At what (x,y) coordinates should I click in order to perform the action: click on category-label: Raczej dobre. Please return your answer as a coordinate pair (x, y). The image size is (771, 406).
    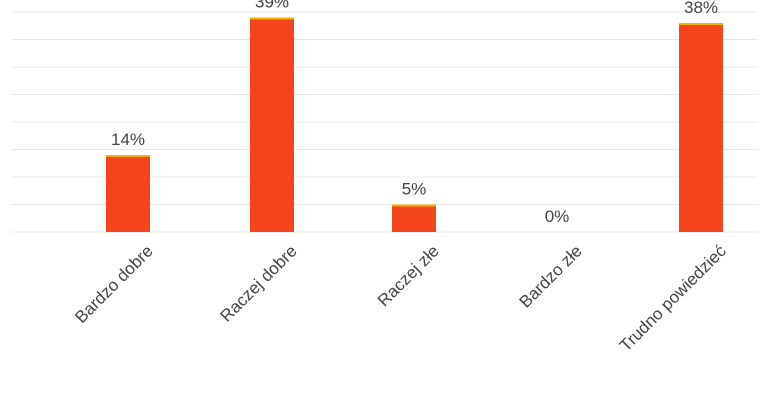
    Looking at the image, I should click on (259, 283).